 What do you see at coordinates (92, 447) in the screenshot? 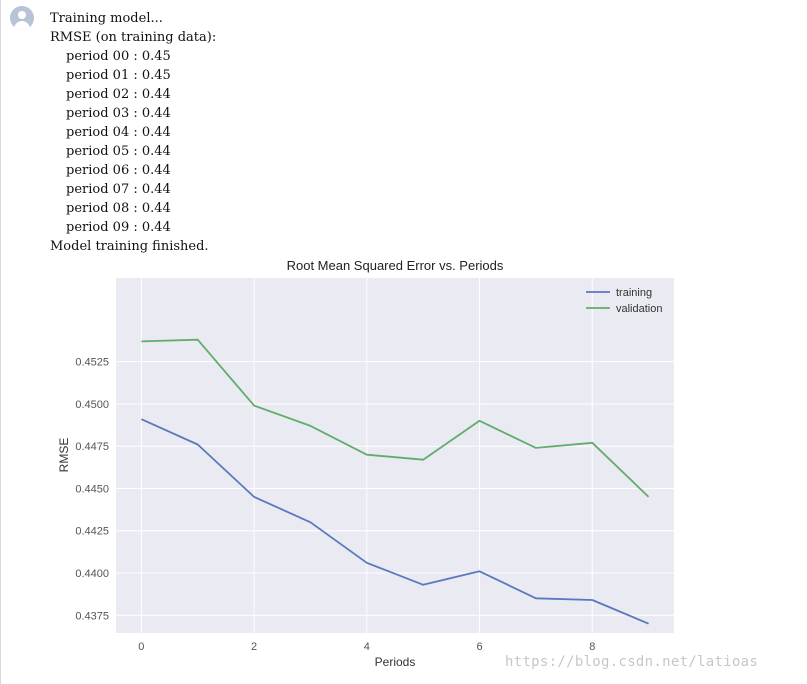
I see `y-tick-label: 0.4475` at bounding box center [92, 447].